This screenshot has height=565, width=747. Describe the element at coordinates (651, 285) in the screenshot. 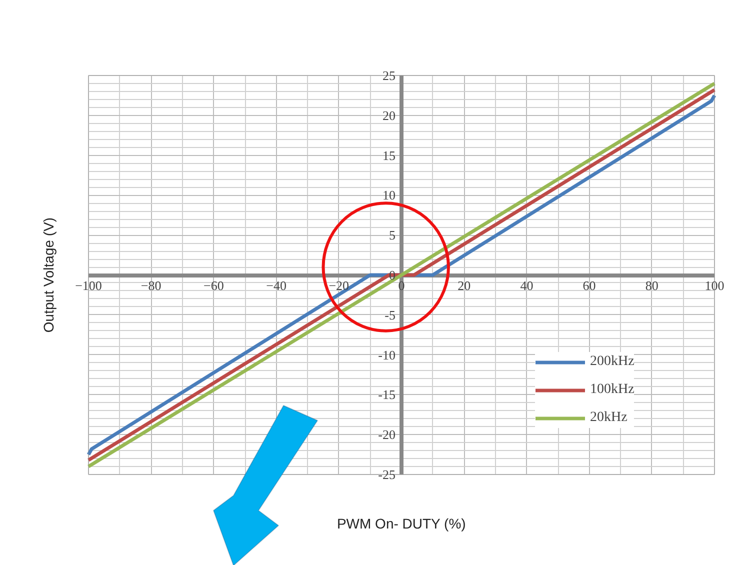

I see `x-tick-label: 80` at that location.